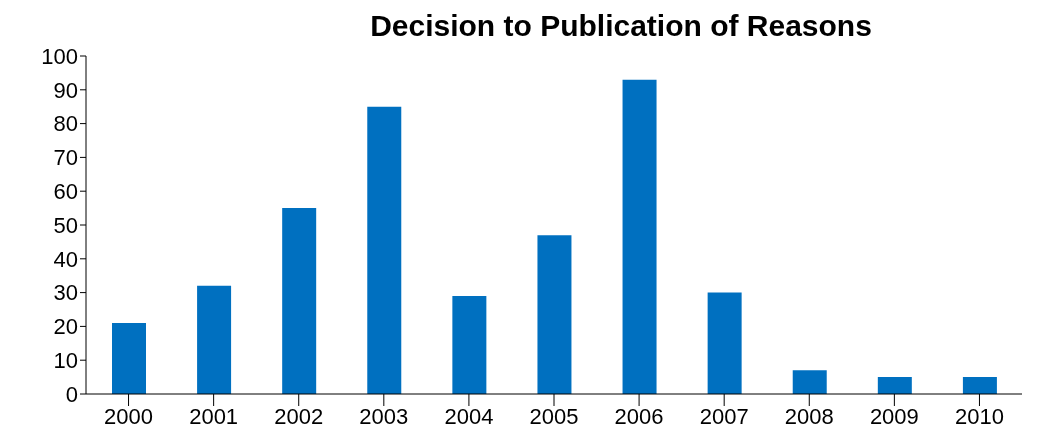 The image size is (1042, 442). Describe the element at coordinates (65, 90) in the screenshot. I see `y-tick-label: 90` at that location.